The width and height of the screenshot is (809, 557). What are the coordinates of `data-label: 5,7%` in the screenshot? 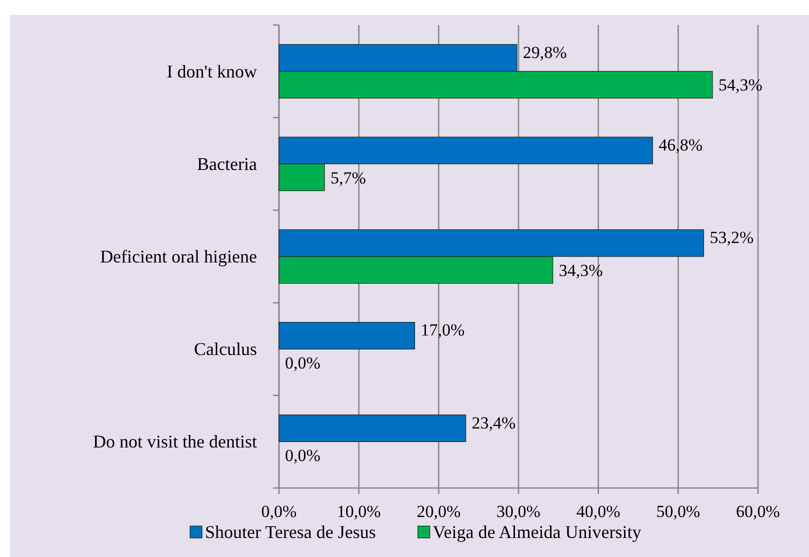 It's located at (348, 178).